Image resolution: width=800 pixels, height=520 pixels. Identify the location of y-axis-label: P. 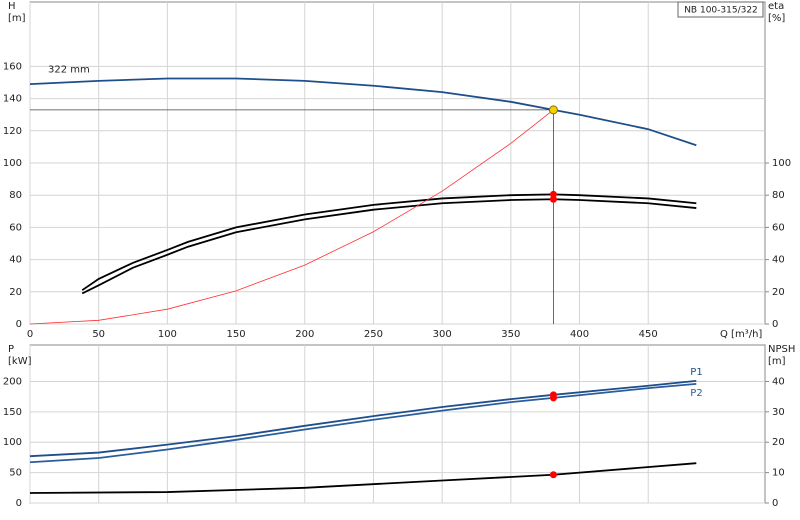
(11, 349).